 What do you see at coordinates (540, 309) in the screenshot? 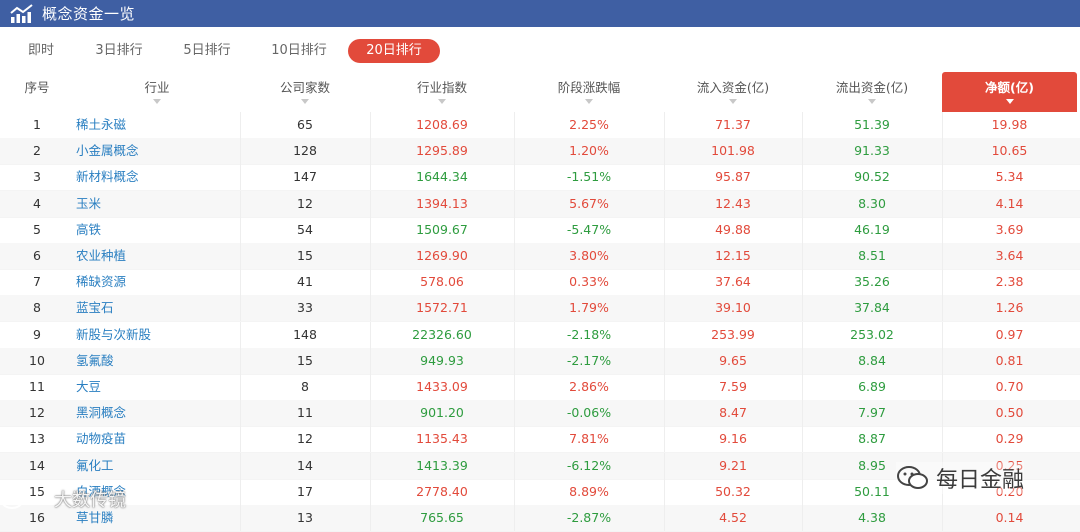
I see `table-row: 8 蓝宝石 33 1572.71 1.79% 39.10 37.84 1.26` at bounding box center [540, 309].